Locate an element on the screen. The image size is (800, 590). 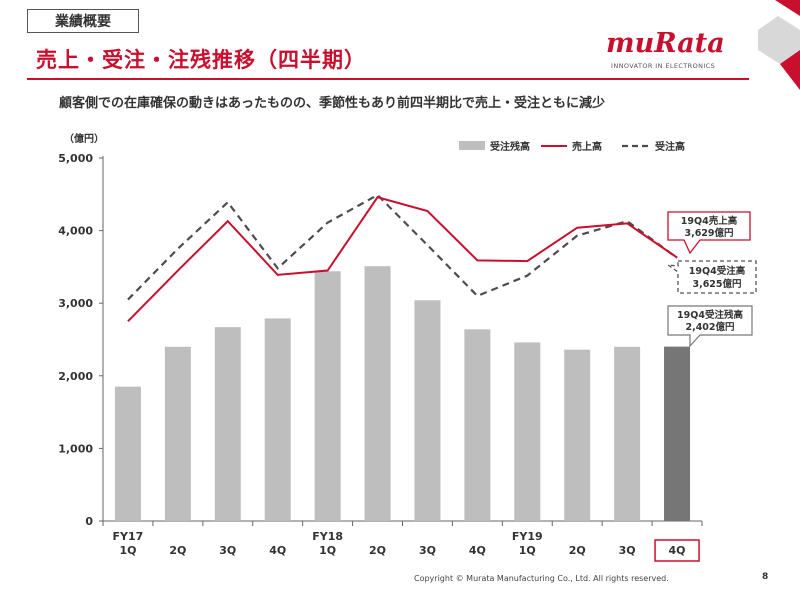
orders-callout-line: 3,625億円 is located at coordinates (716, 284).